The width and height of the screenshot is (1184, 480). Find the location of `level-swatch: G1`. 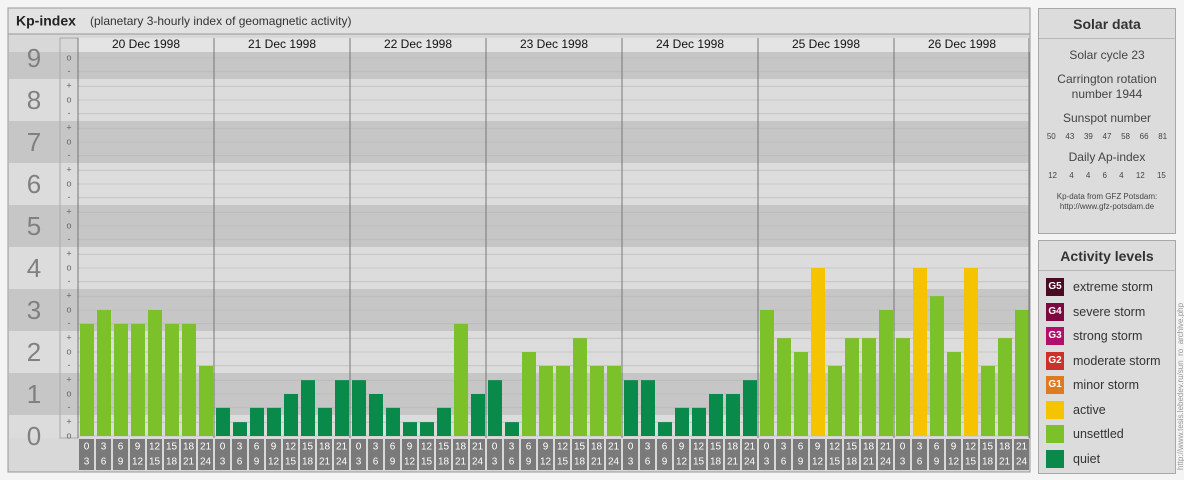

level-swatch: G1 is located at coordinates (1055, 385).